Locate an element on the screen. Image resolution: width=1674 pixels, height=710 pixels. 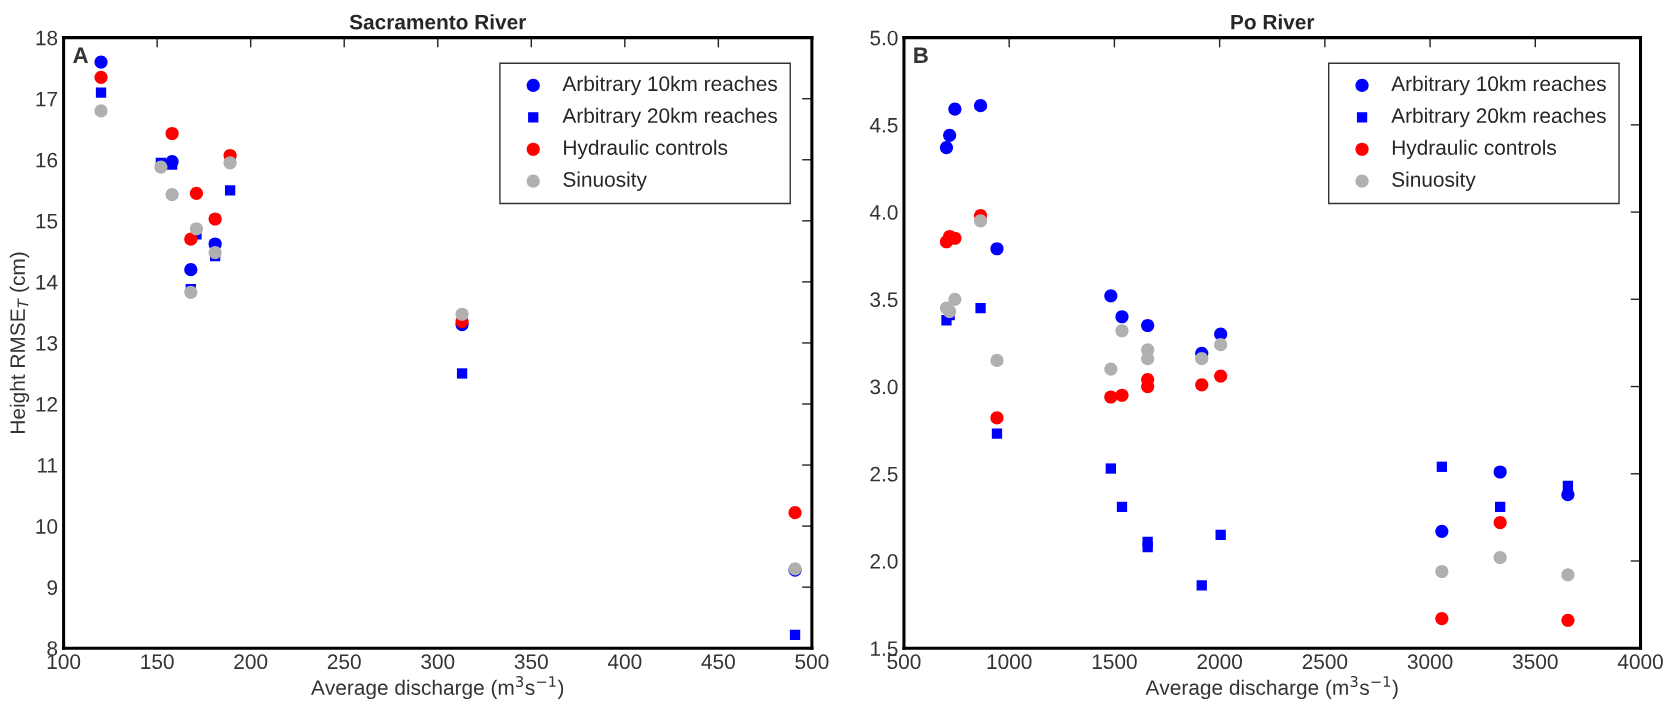
y-tick-label: 5.0 is located at coordinates (884, 38).